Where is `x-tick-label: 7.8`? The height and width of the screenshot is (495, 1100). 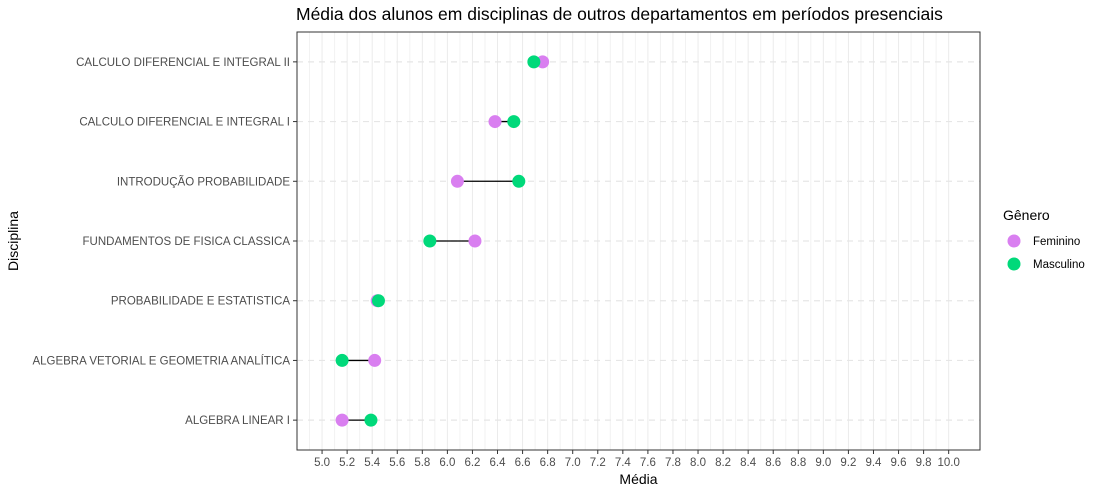
x-tick-label: 7.8 is located at coordinates (673, 463).